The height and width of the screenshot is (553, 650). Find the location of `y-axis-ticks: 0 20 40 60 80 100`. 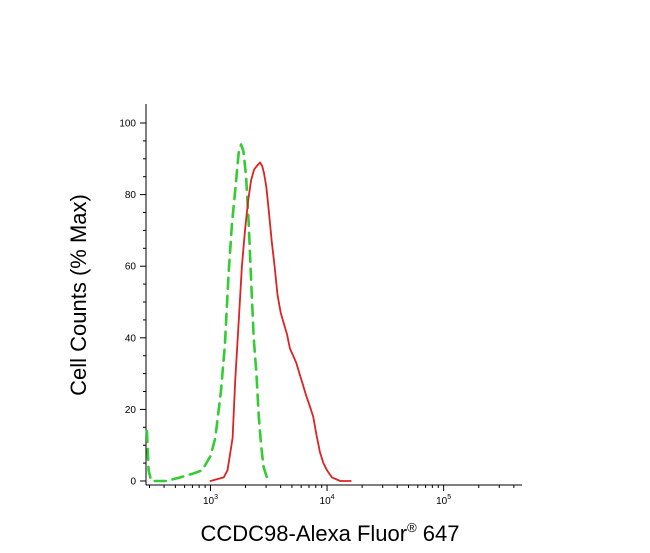

y-axis-ticks: 0 20 40 60 80 100 is located at coordinates (132, 303).